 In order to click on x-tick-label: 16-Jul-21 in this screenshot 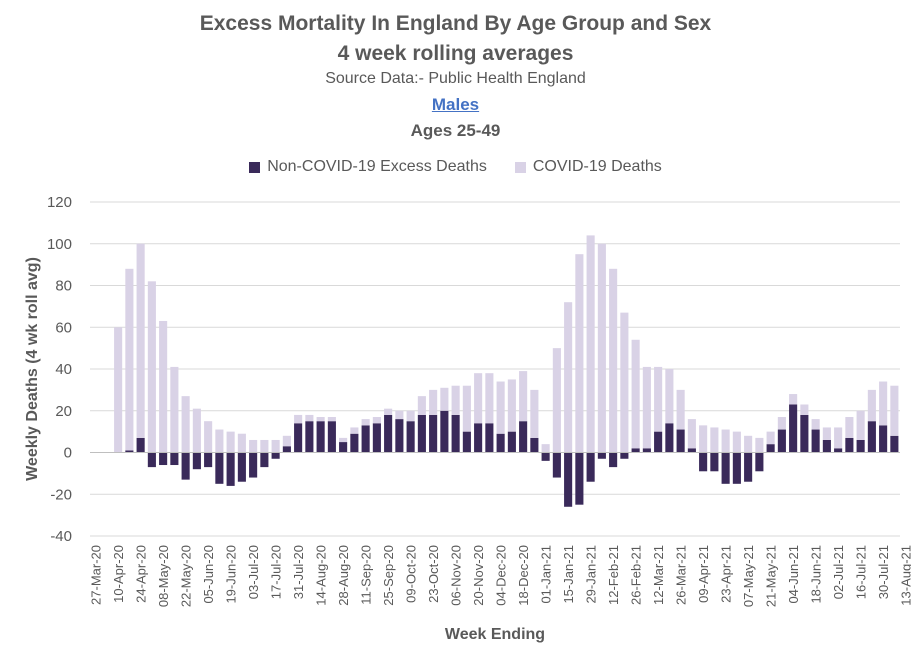, I will do `click(861, 572)`.